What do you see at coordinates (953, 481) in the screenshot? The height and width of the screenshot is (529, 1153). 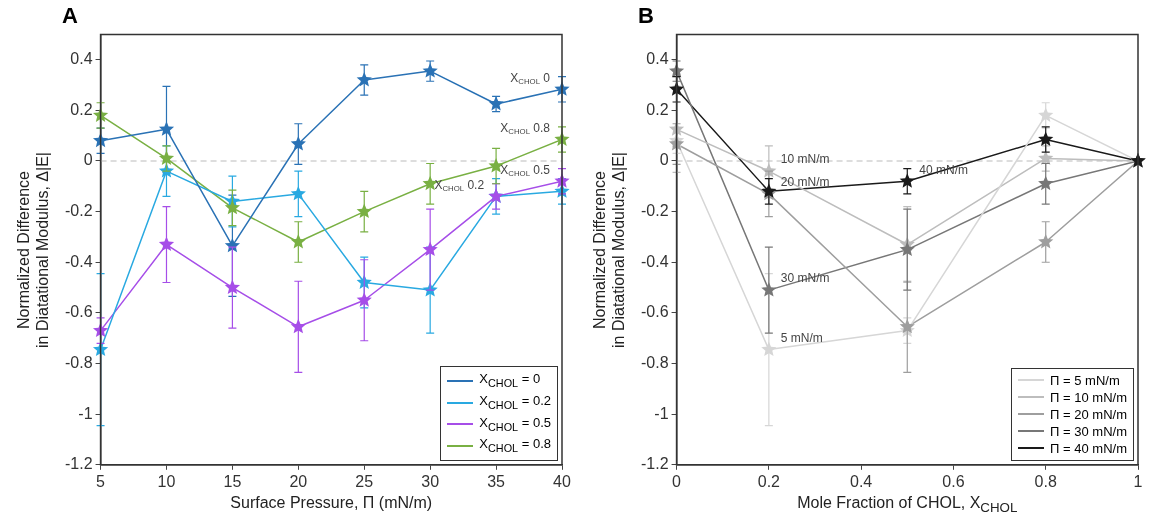 I see `x-tick-label: 0.6` at bounding box center [953, 481].